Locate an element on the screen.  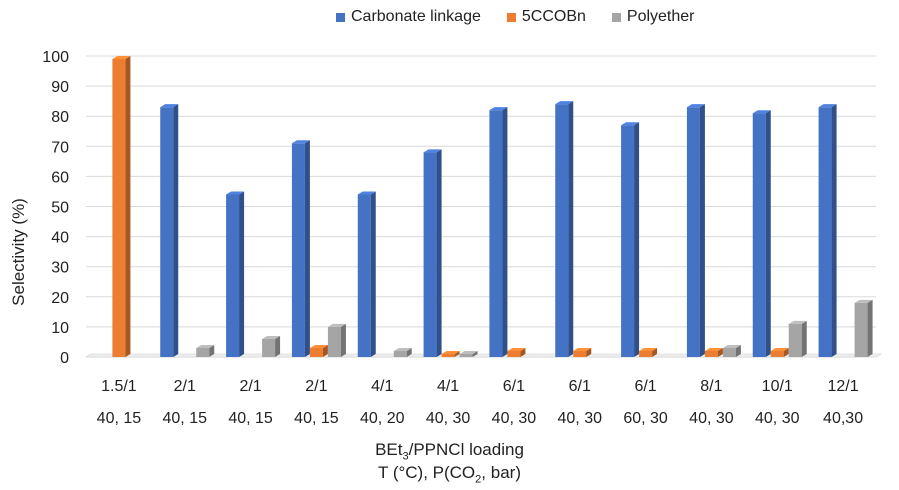
x-tick-label-conditions: 40,30 is located at coordinates (843, 418).